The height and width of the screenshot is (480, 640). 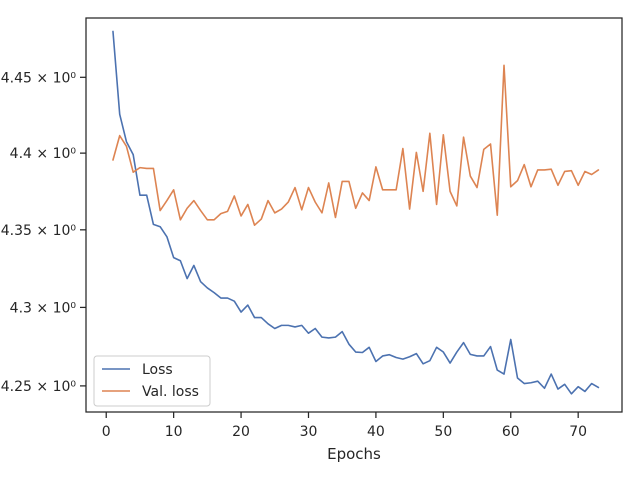 I want to click on x-axis-label: Epochs, so click(x=354, y=454).